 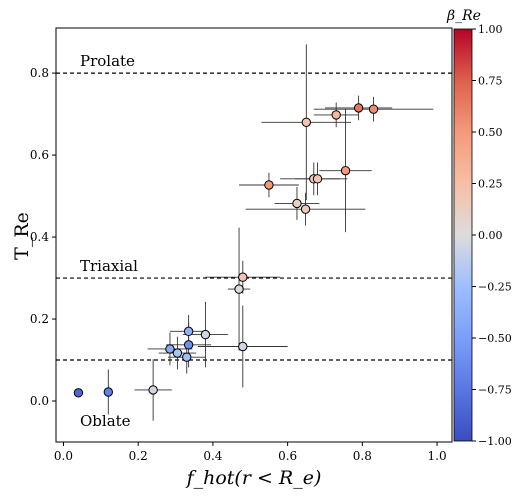 I want to click on colorbar-tick-label: 0.00, so click(x=490, y=235).